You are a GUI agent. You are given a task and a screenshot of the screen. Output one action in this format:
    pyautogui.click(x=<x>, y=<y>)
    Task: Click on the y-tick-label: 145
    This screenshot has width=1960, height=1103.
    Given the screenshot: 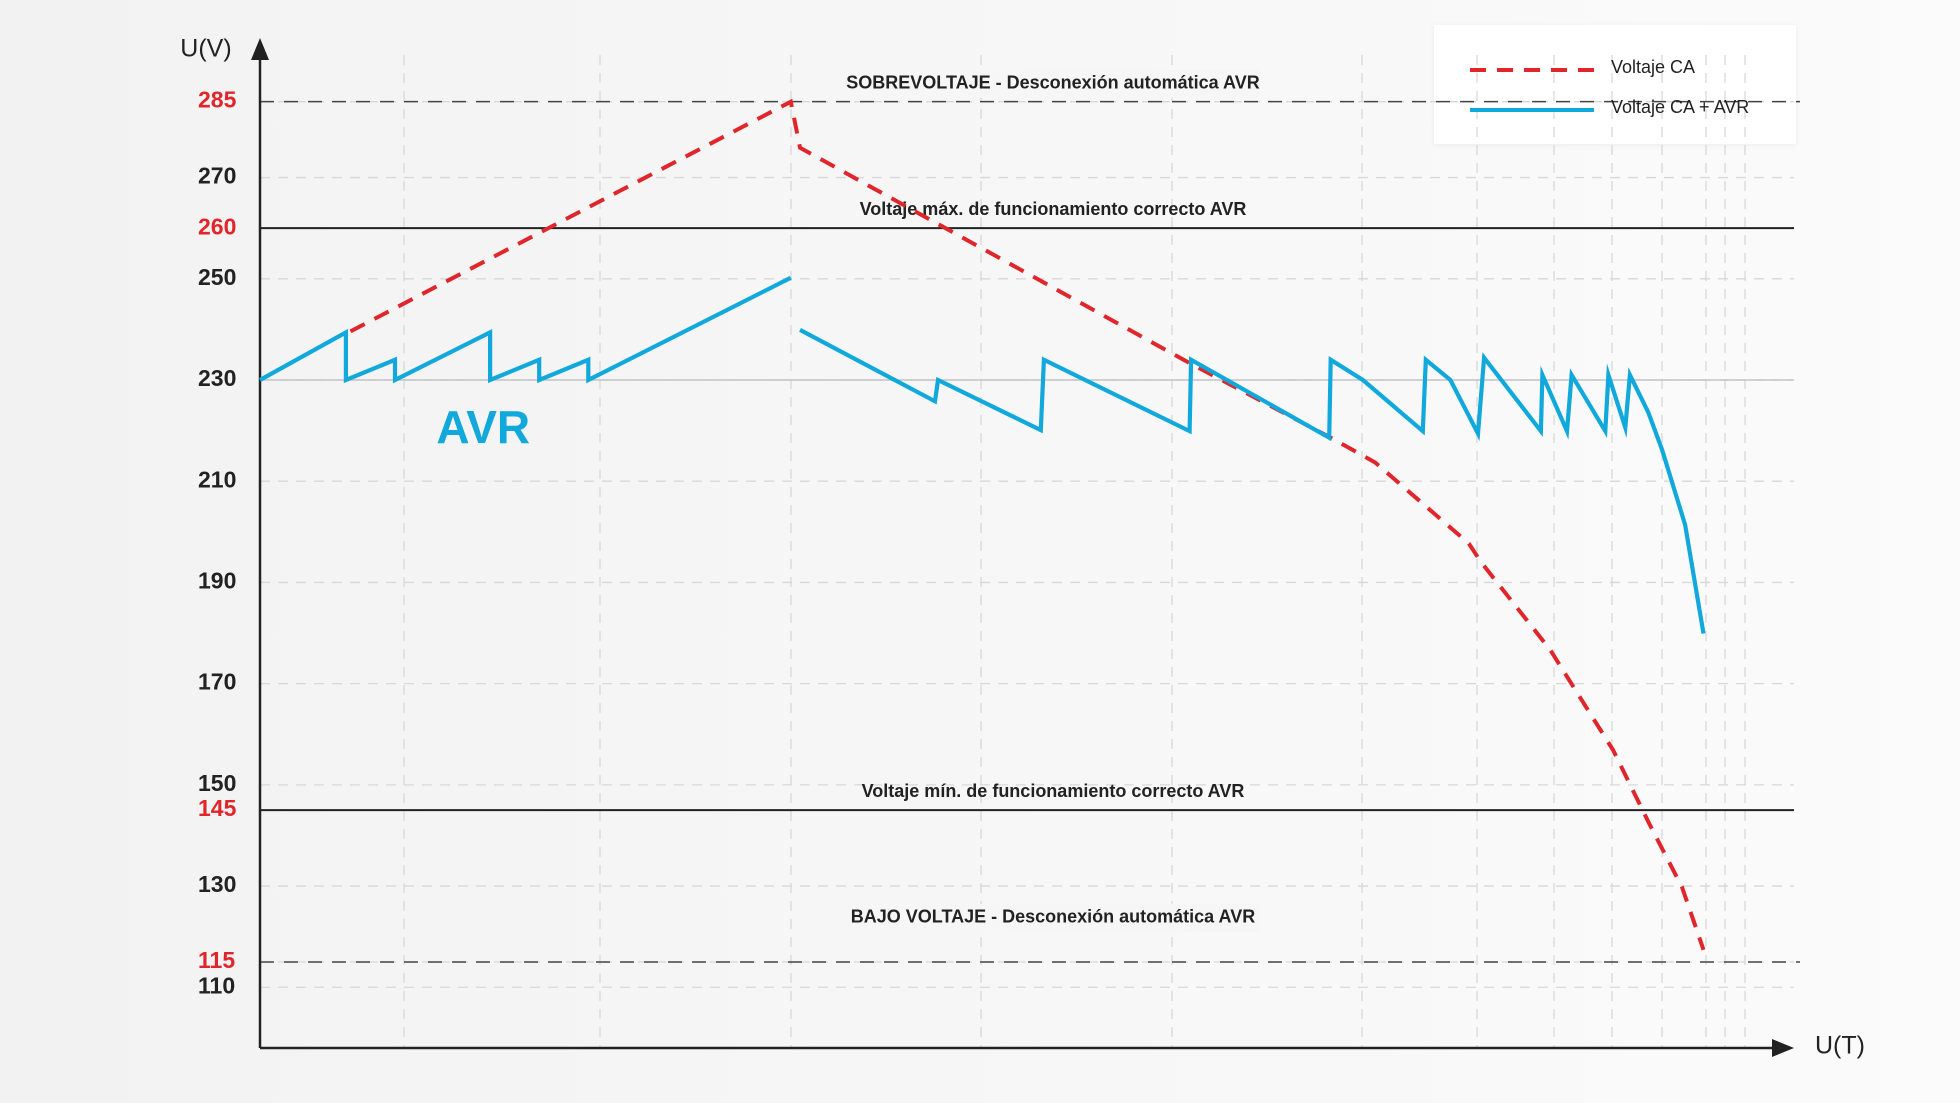 What is the action you would take?
    pyautogui.click(x=217, y=808)
    